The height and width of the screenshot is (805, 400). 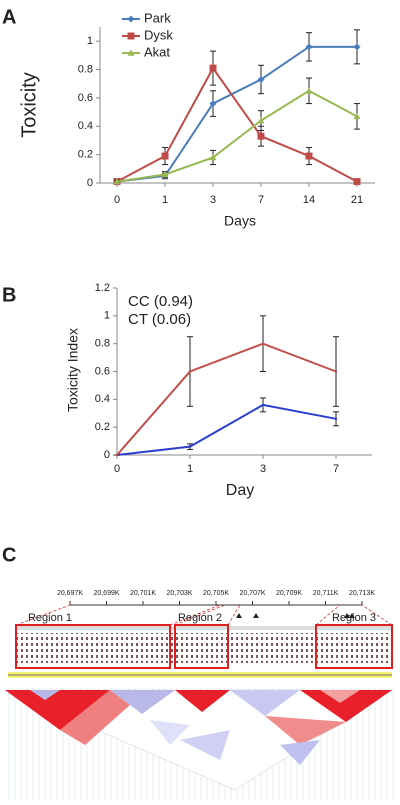 What do you see at coordinates (362, 593) in the screenshot?
I see `scale-label: 20,713K` at bounding box center [362, 593].